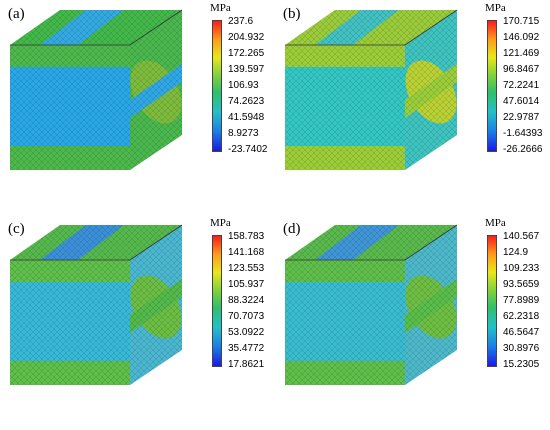  I want to click on colorbar-tick: 93.5659, so click(521, 284).